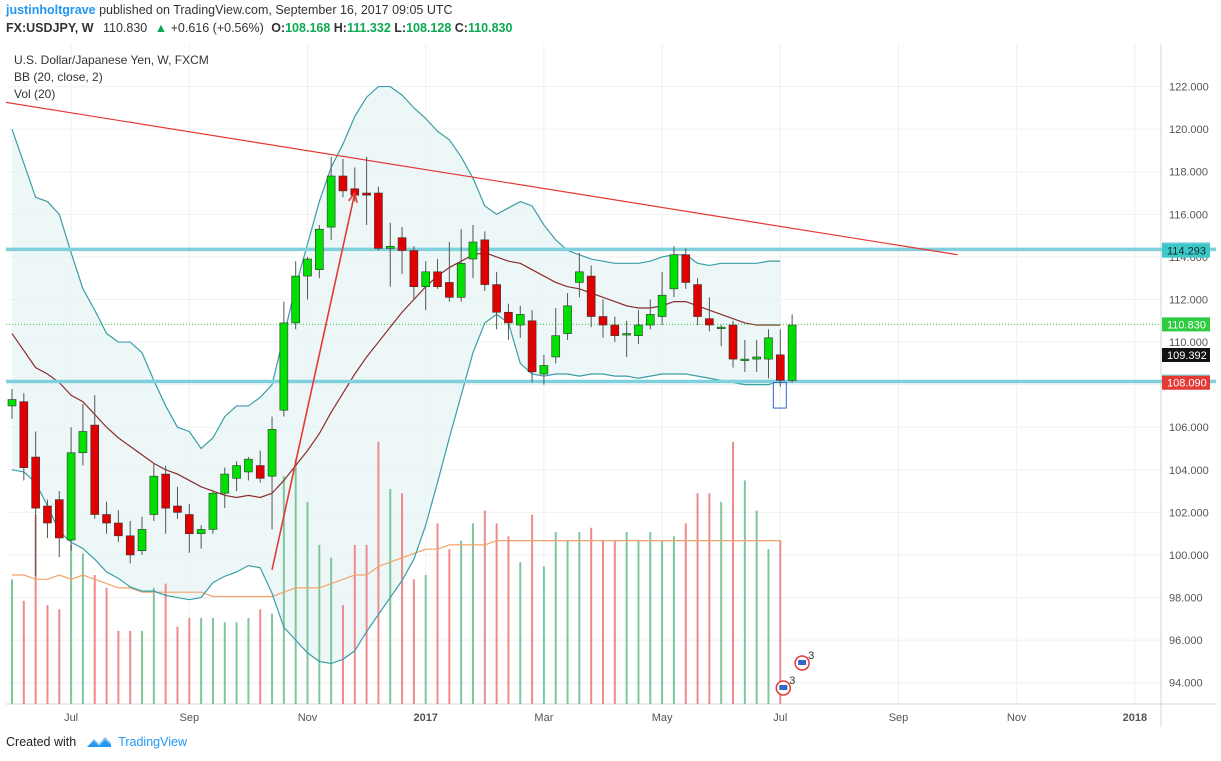  What do you see at coordinates (429, 28) in the screenshot?
I see `low-value: 108.128` at bounding box center [429, 28].